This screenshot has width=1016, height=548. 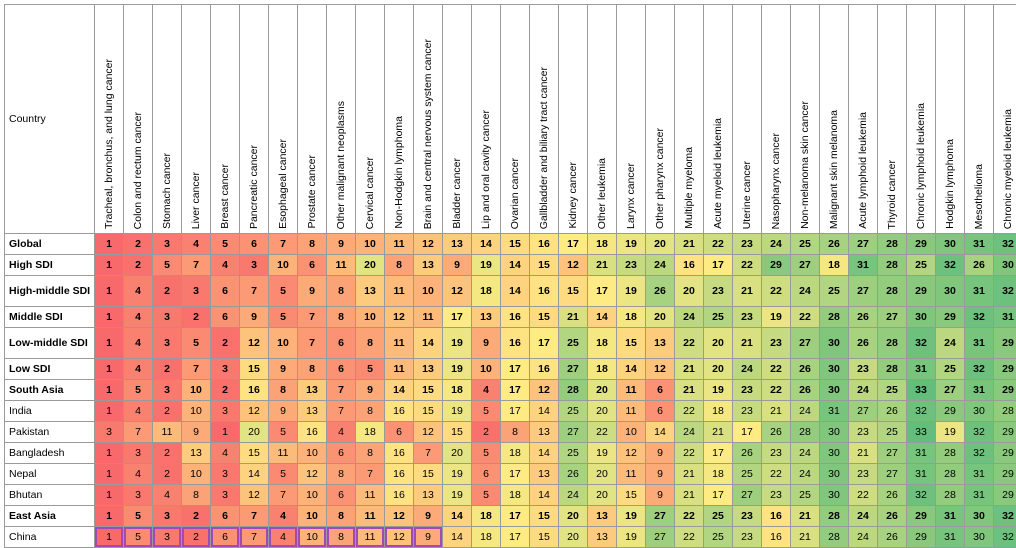 I want to click on column-header: Larynx cancer, so click(x=631, y=119).